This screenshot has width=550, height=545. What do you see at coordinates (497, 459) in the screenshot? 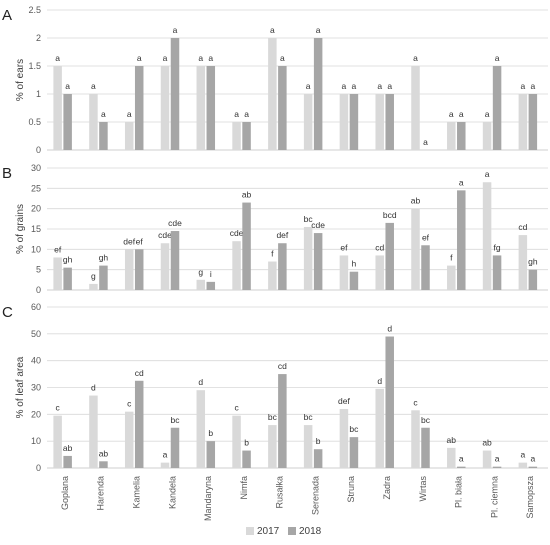
I see `bar-label-c-2018-pl-ciemna: a` at bounding box center [497, 459].